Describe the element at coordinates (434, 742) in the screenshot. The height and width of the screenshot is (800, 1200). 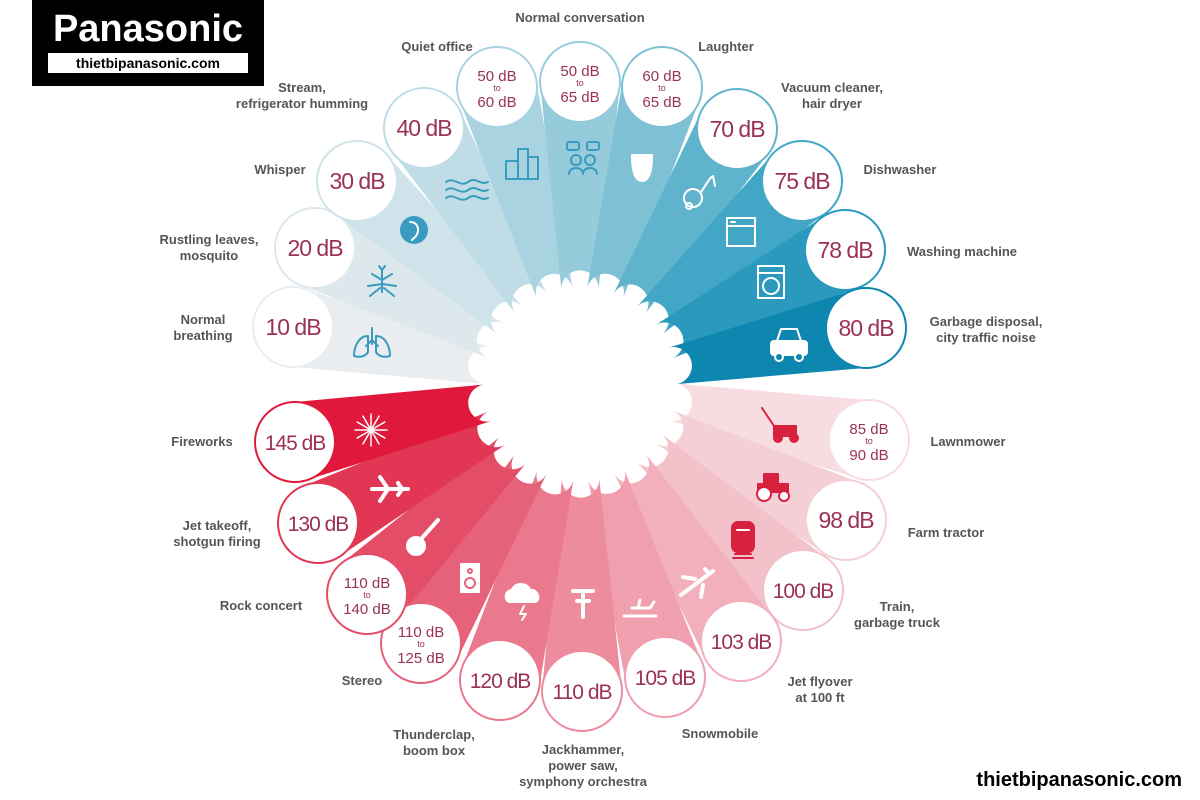
I see `loud-label-6: Thunderclap, boom box` at that location.